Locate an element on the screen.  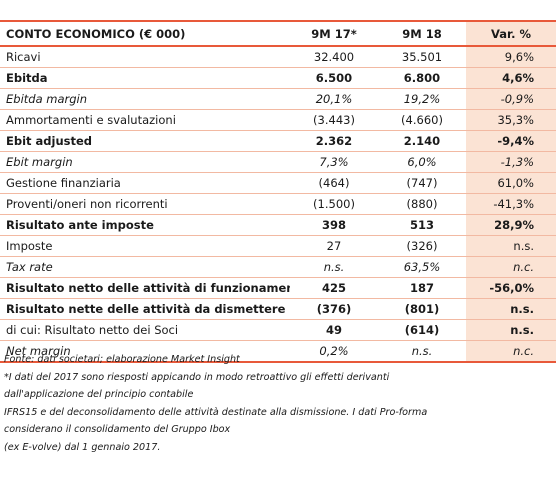
table-row: Ricavi 32.400 35.501 9,6% is located at coordinates (278, 57).